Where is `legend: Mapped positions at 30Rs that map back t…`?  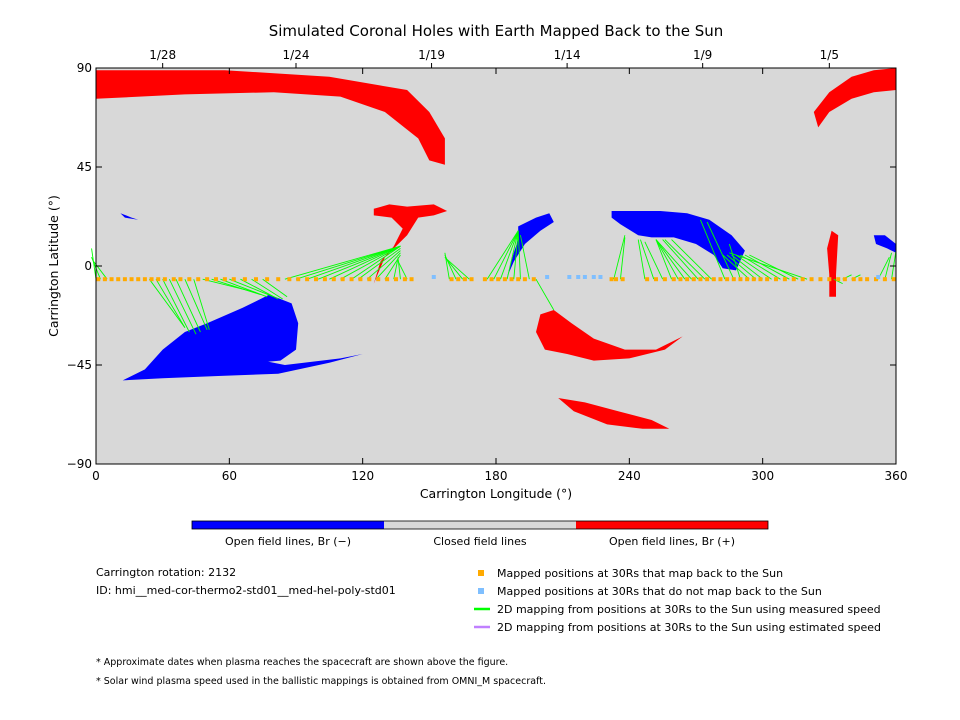
legend: Mapped positions at 30Rs that map back t… is located at coordinates (677, 600).